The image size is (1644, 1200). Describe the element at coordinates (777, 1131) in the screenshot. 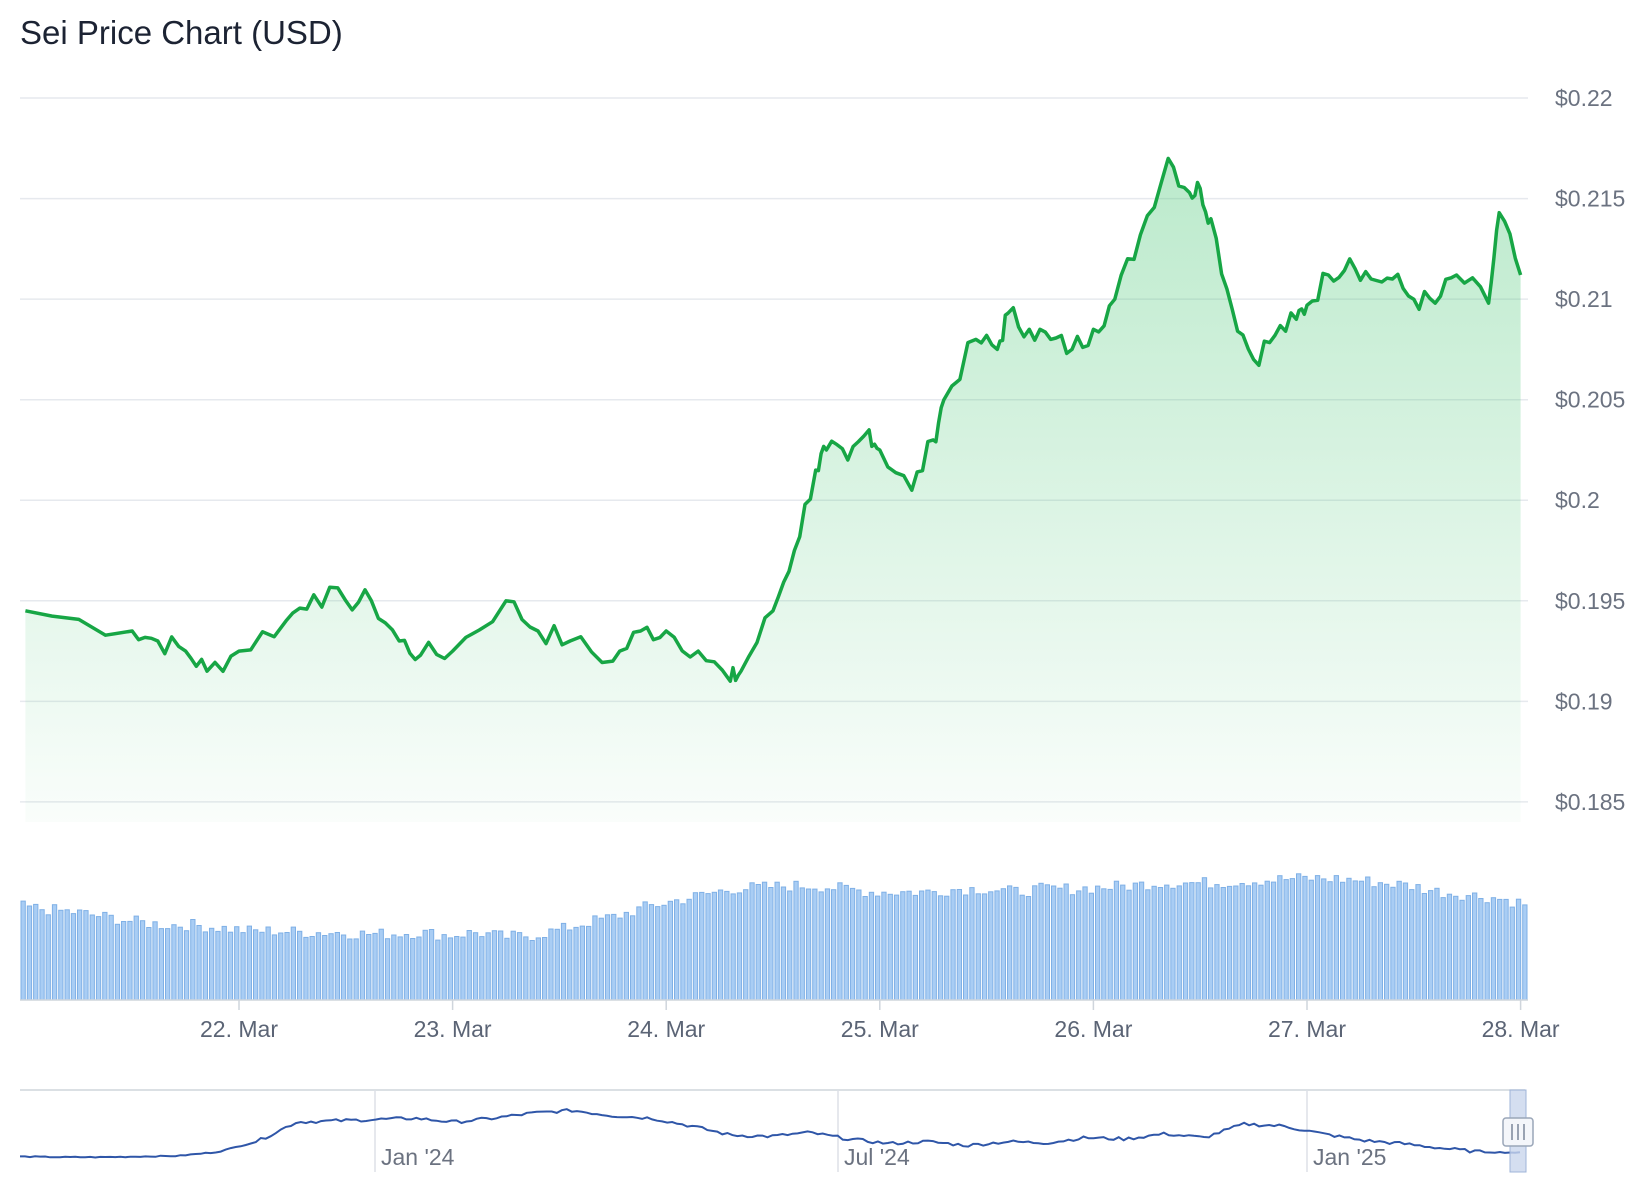

I see `range-navigator: Jan '24 Jul '24 Jan '25` at that location.